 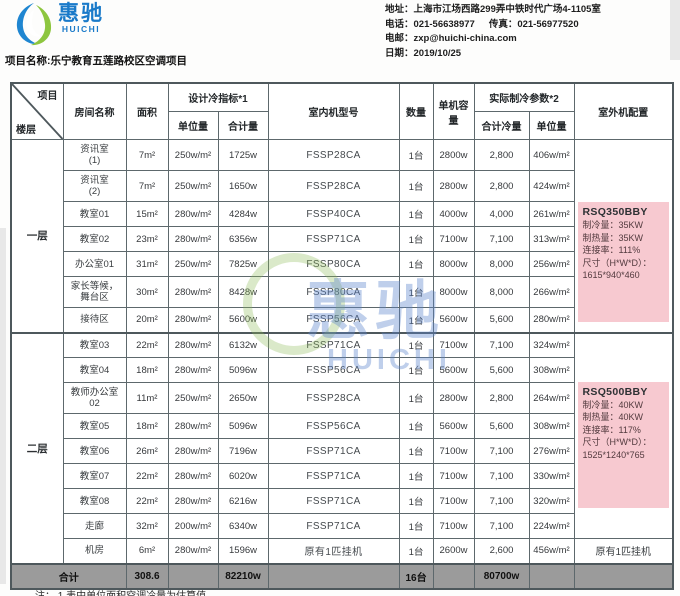 I want to click on indoor-model-cell: FSSP56CA, so click(x=333, y=320).